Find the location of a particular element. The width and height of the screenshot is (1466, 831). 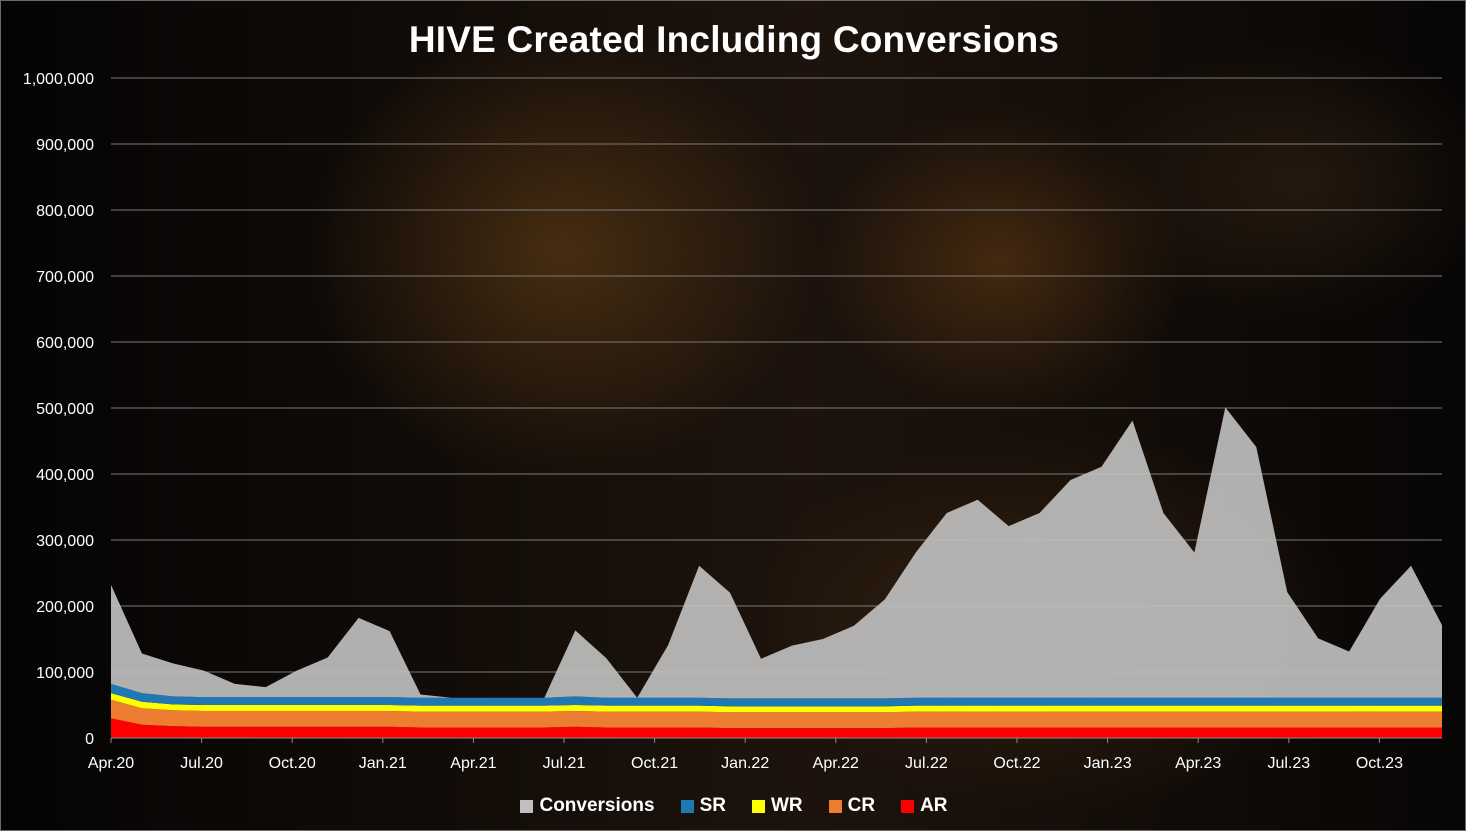

area-sr is located at coordinates (776, 695).